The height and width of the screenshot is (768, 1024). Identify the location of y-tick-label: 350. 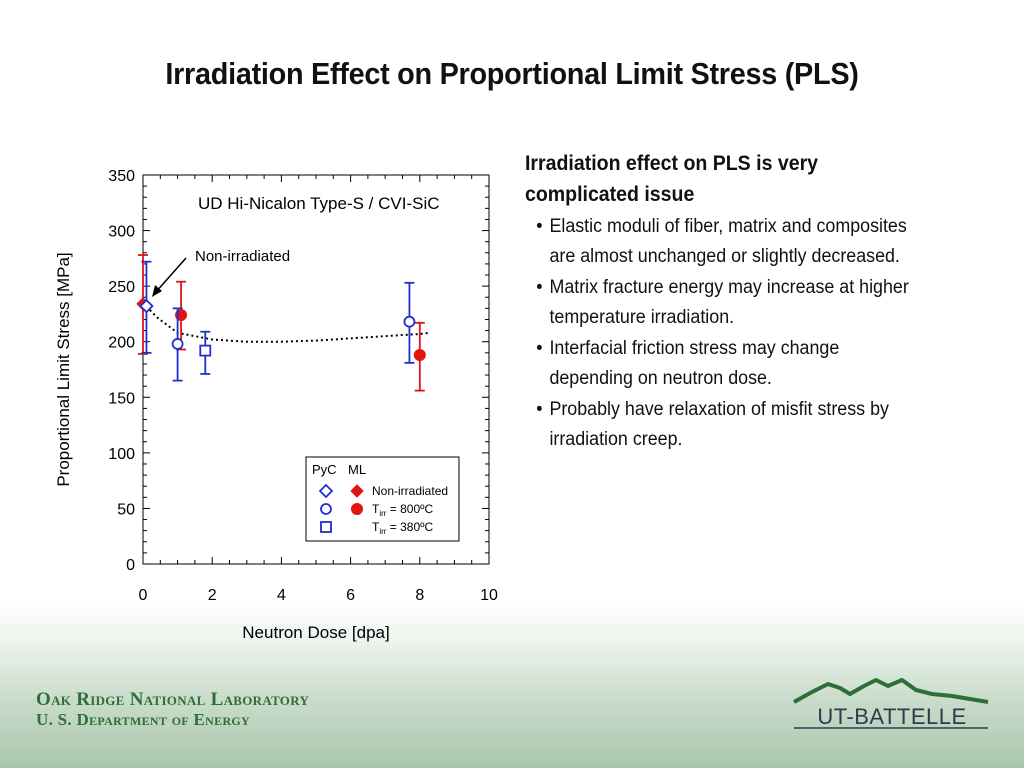
(121, 176).